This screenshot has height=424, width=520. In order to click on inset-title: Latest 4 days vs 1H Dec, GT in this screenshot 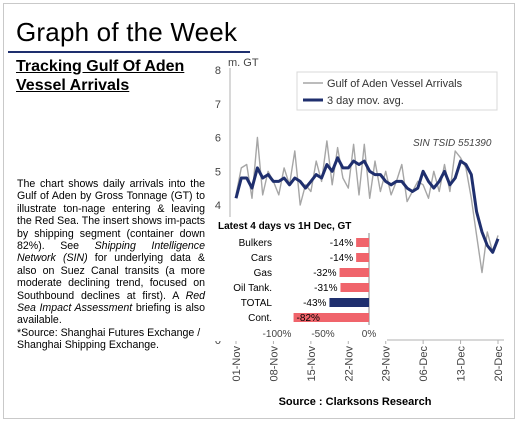, I will do `click(284, 226)`.